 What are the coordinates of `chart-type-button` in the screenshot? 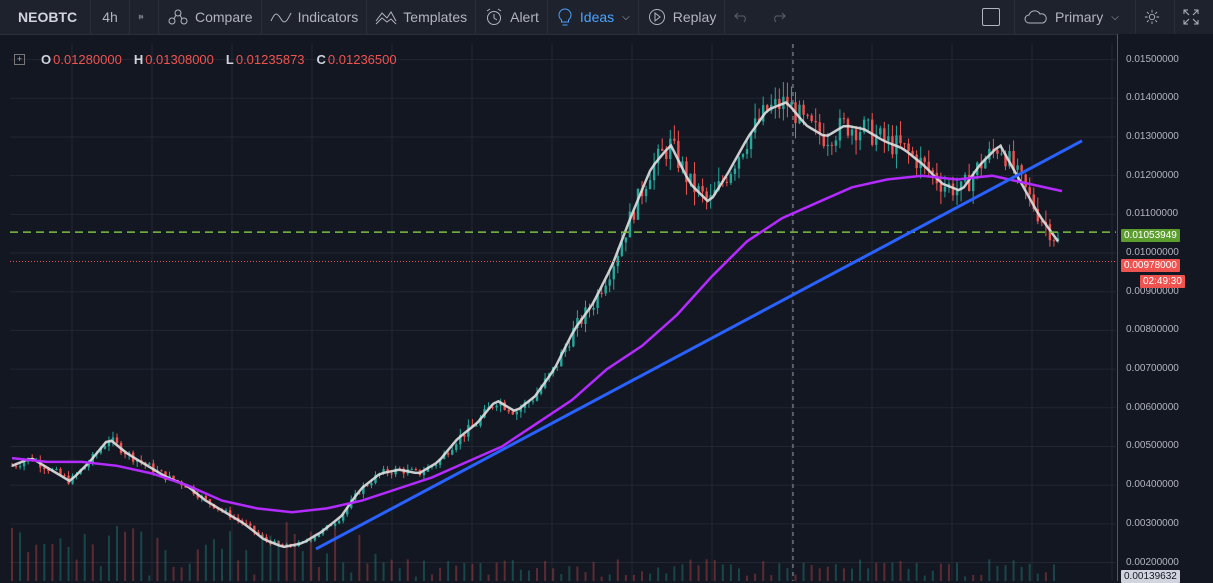 It's located at (144, 17).